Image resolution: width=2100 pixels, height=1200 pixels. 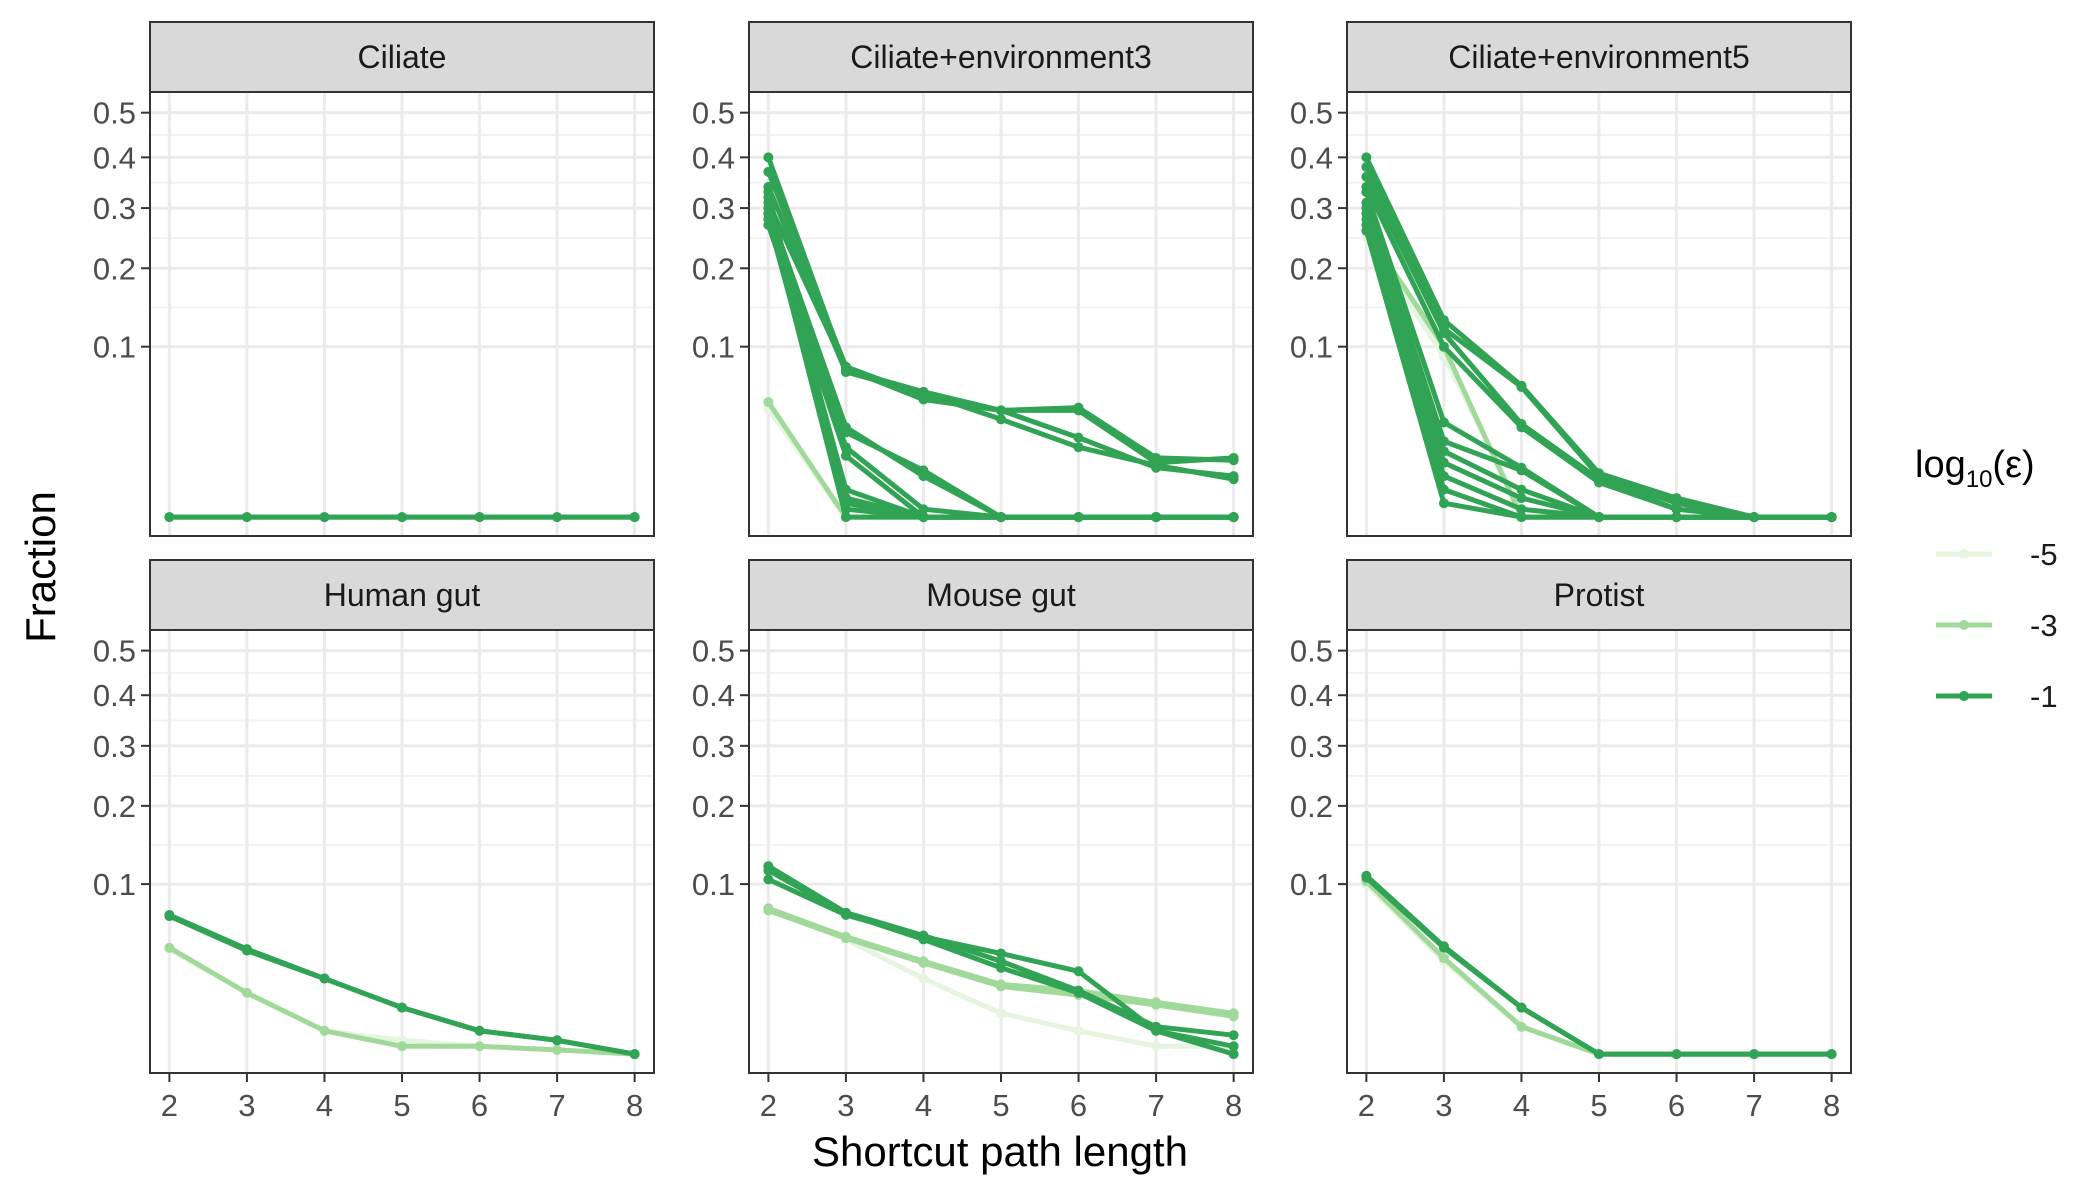 What do you see at coordinates (1001, 57) in the screenshot?
I see `panel-title: Ciliate+environment3` at bounding box center [1001, 57].